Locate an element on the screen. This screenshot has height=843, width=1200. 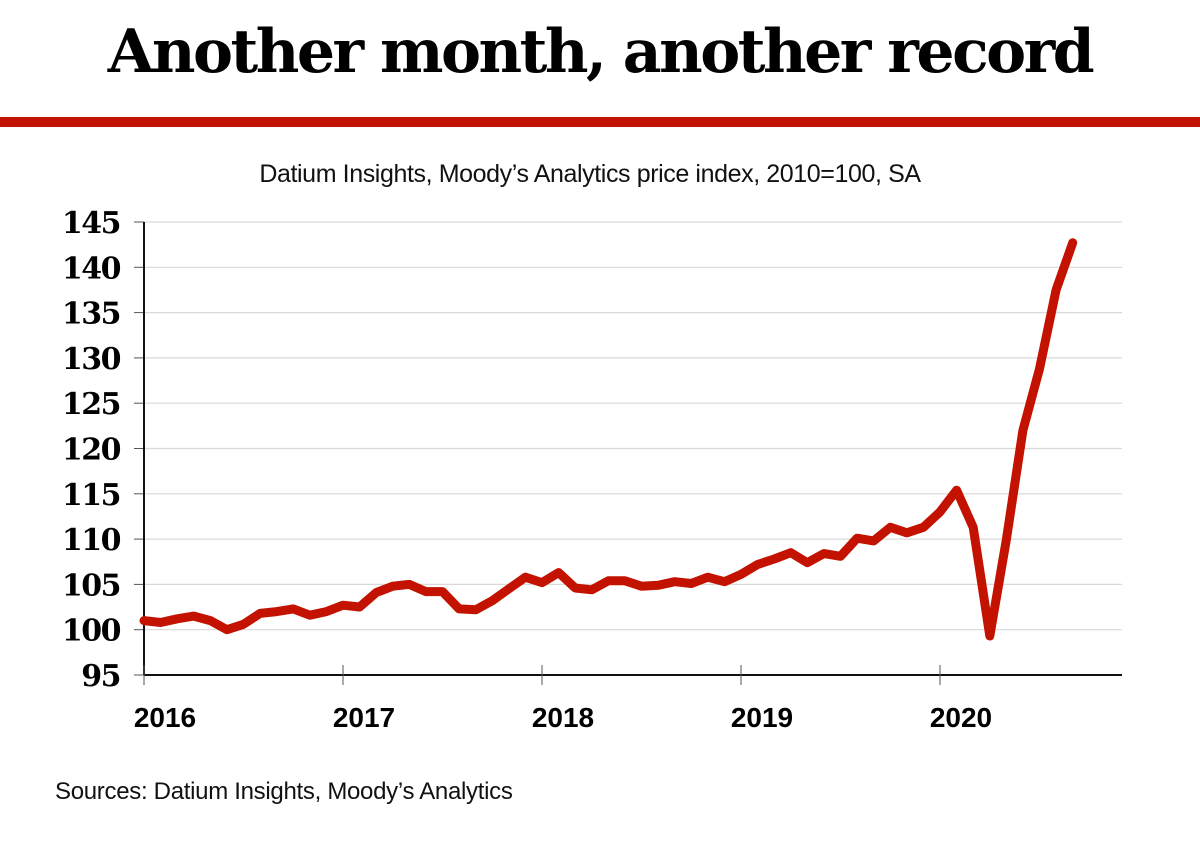
y-tick-label: 110 is located at coordinates (91, 540).